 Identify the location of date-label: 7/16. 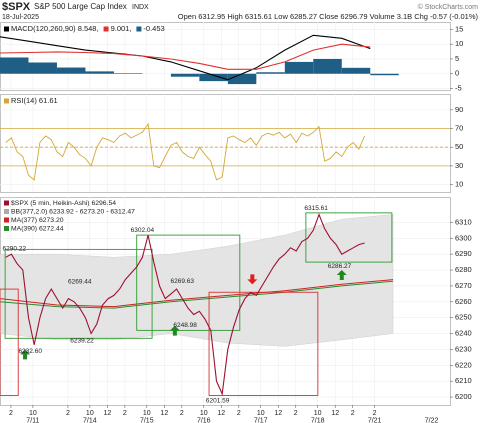
(204, 420).